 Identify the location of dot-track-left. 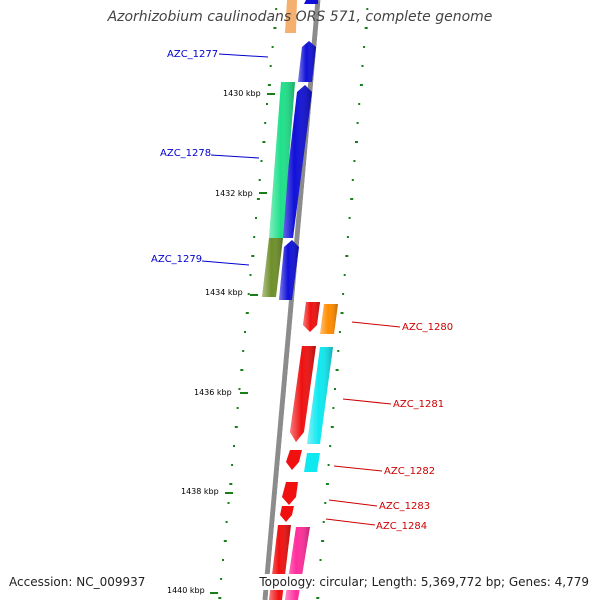
(248, 303).